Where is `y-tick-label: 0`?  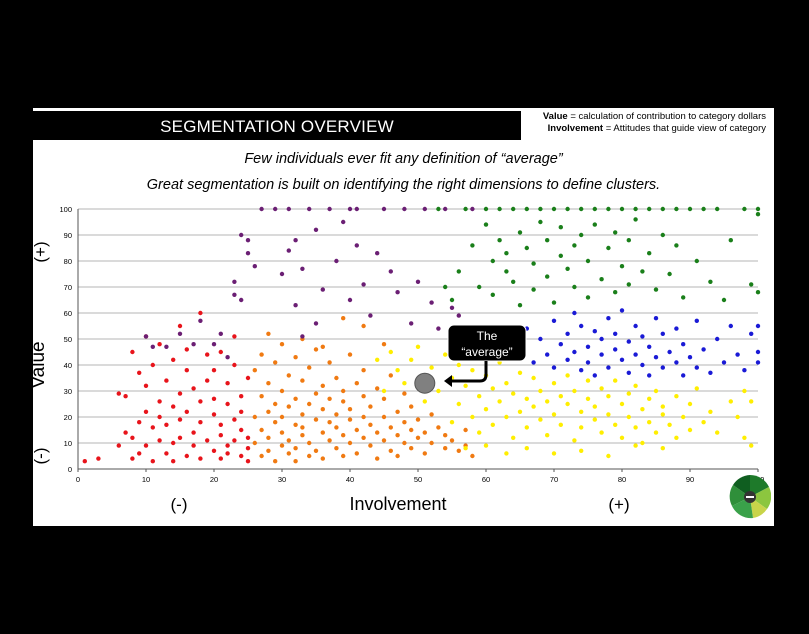 y-tick-label: 0 is located at coordinates (70, 469).